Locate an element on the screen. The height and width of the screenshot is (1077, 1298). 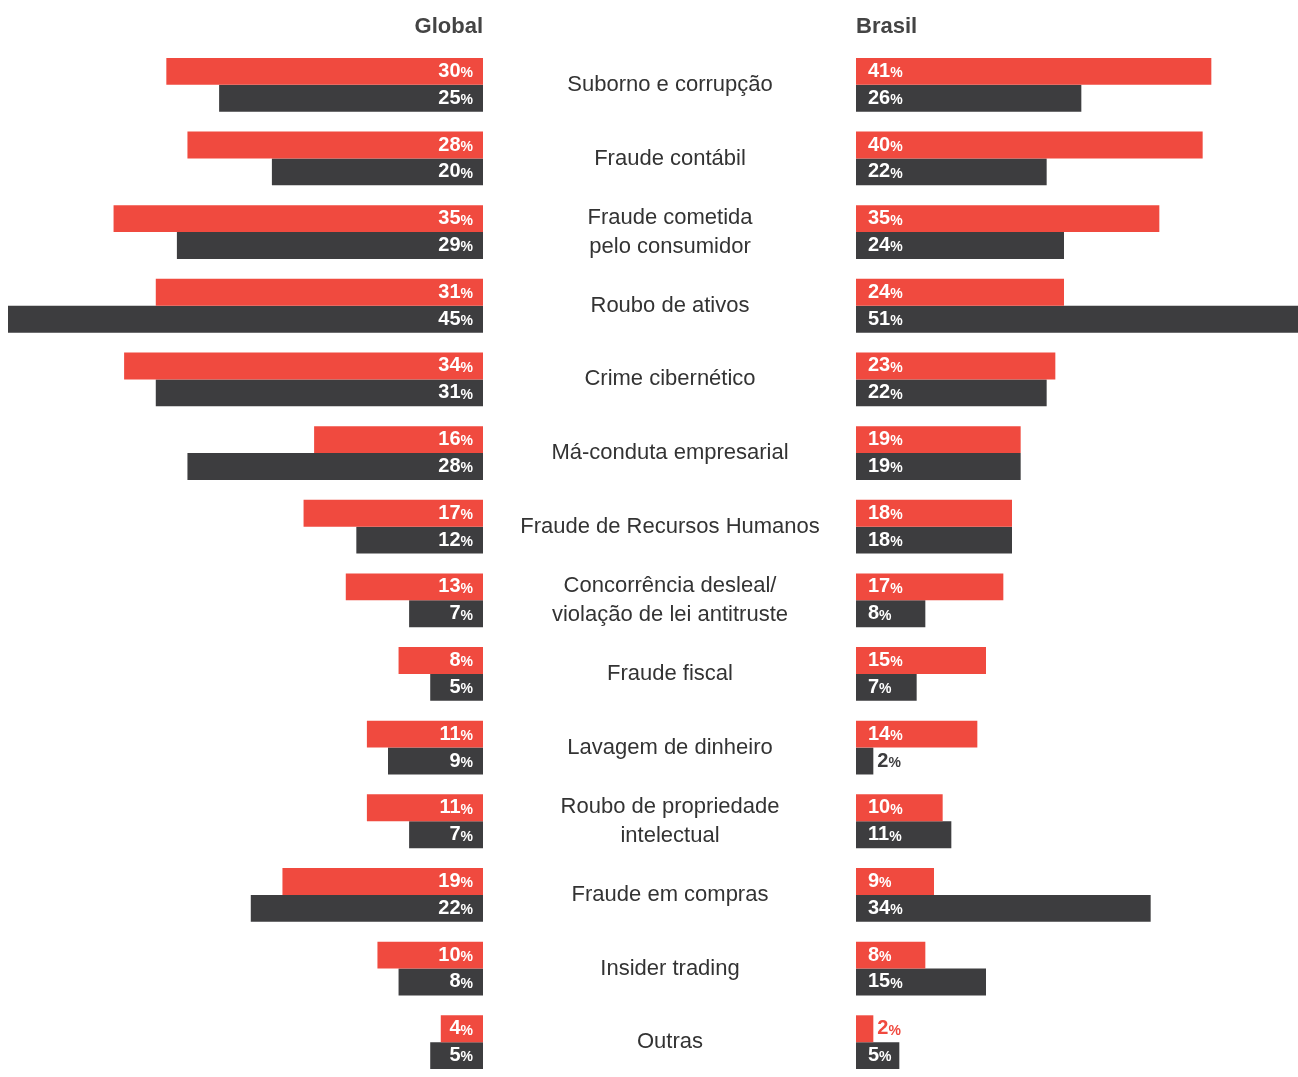
data-label: 26% is located at coordinates (886, 96).